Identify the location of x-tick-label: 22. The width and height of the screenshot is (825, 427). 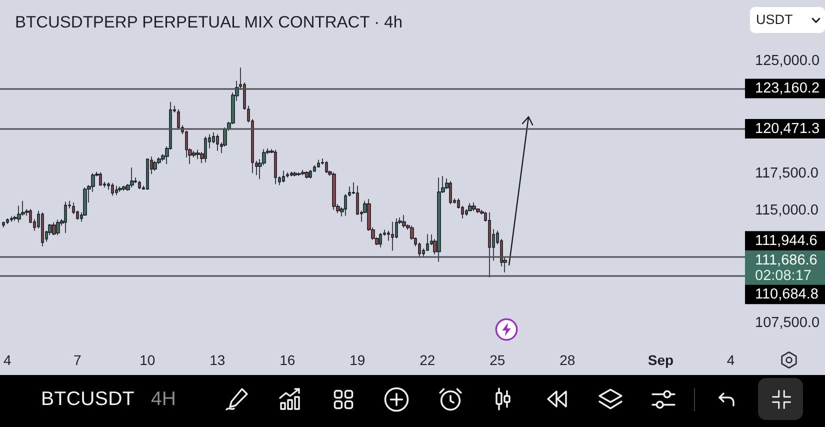
(428, 360).